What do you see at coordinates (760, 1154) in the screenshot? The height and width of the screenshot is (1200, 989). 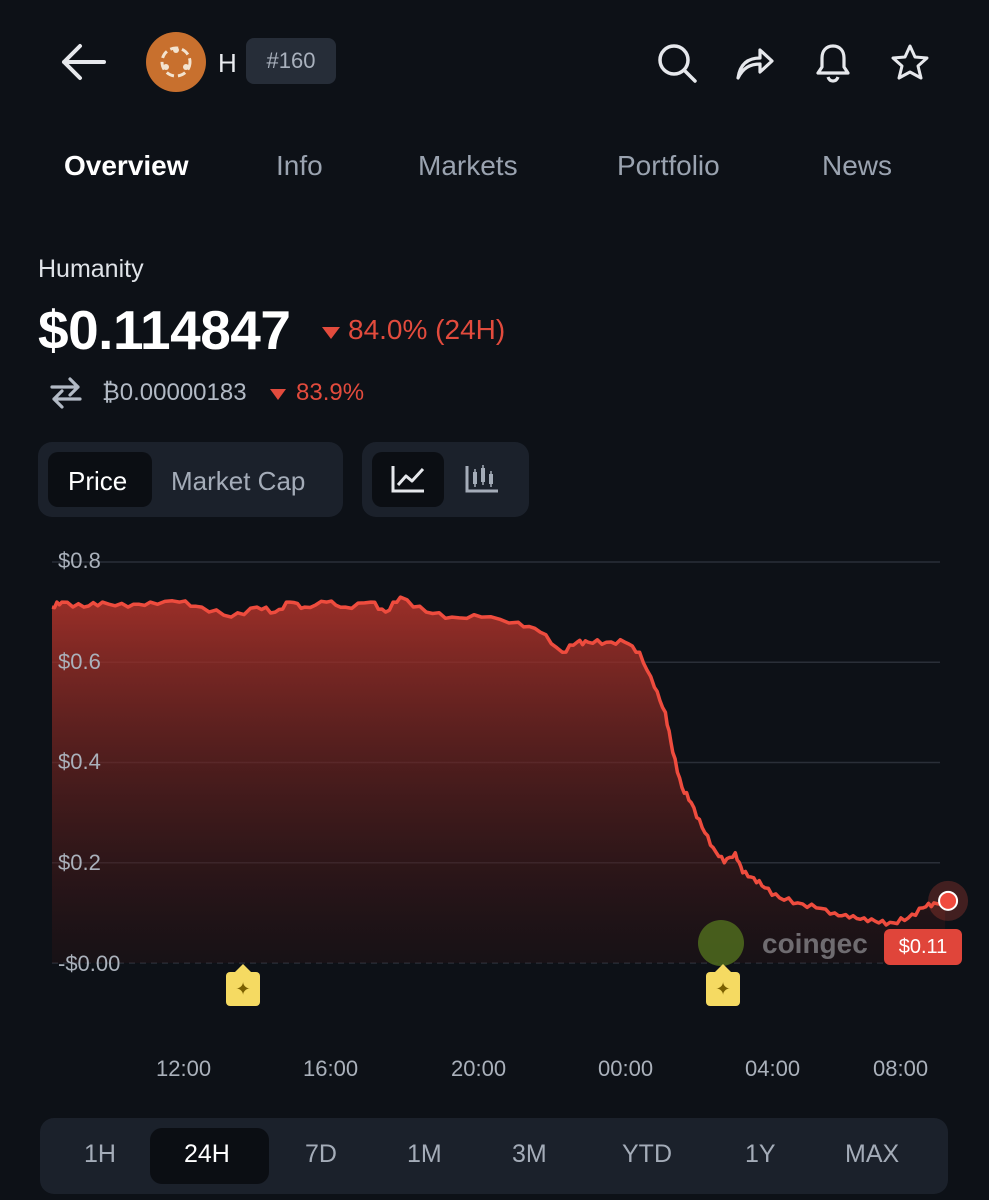 I see `range-1y: 1Y` at bounding box center [760, 1154].